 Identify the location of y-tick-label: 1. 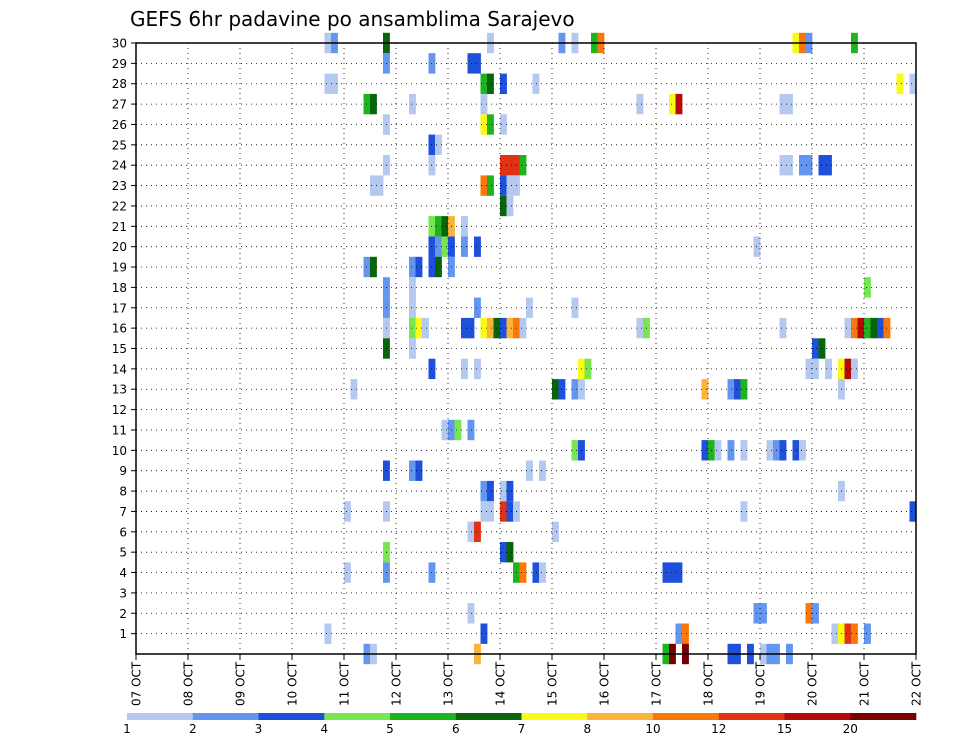
(123, 634).